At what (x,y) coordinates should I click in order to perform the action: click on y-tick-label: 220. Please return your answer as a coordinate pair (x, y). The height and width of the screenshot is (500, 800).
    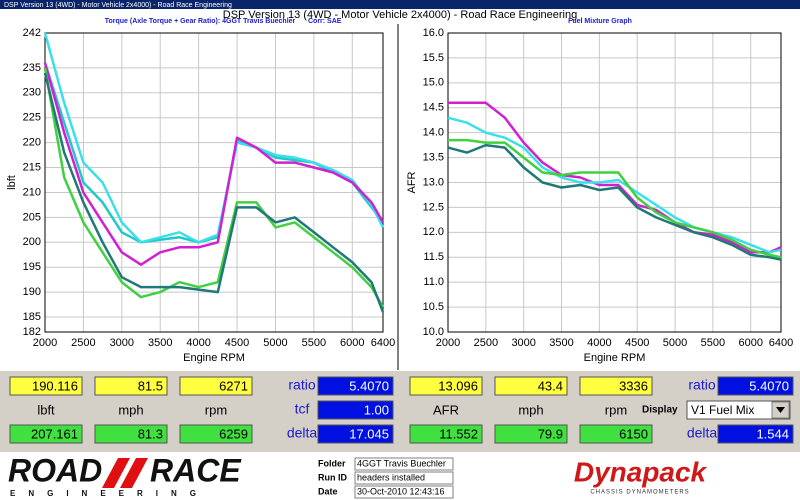
    Looking at the image, I should click on (32, 143).